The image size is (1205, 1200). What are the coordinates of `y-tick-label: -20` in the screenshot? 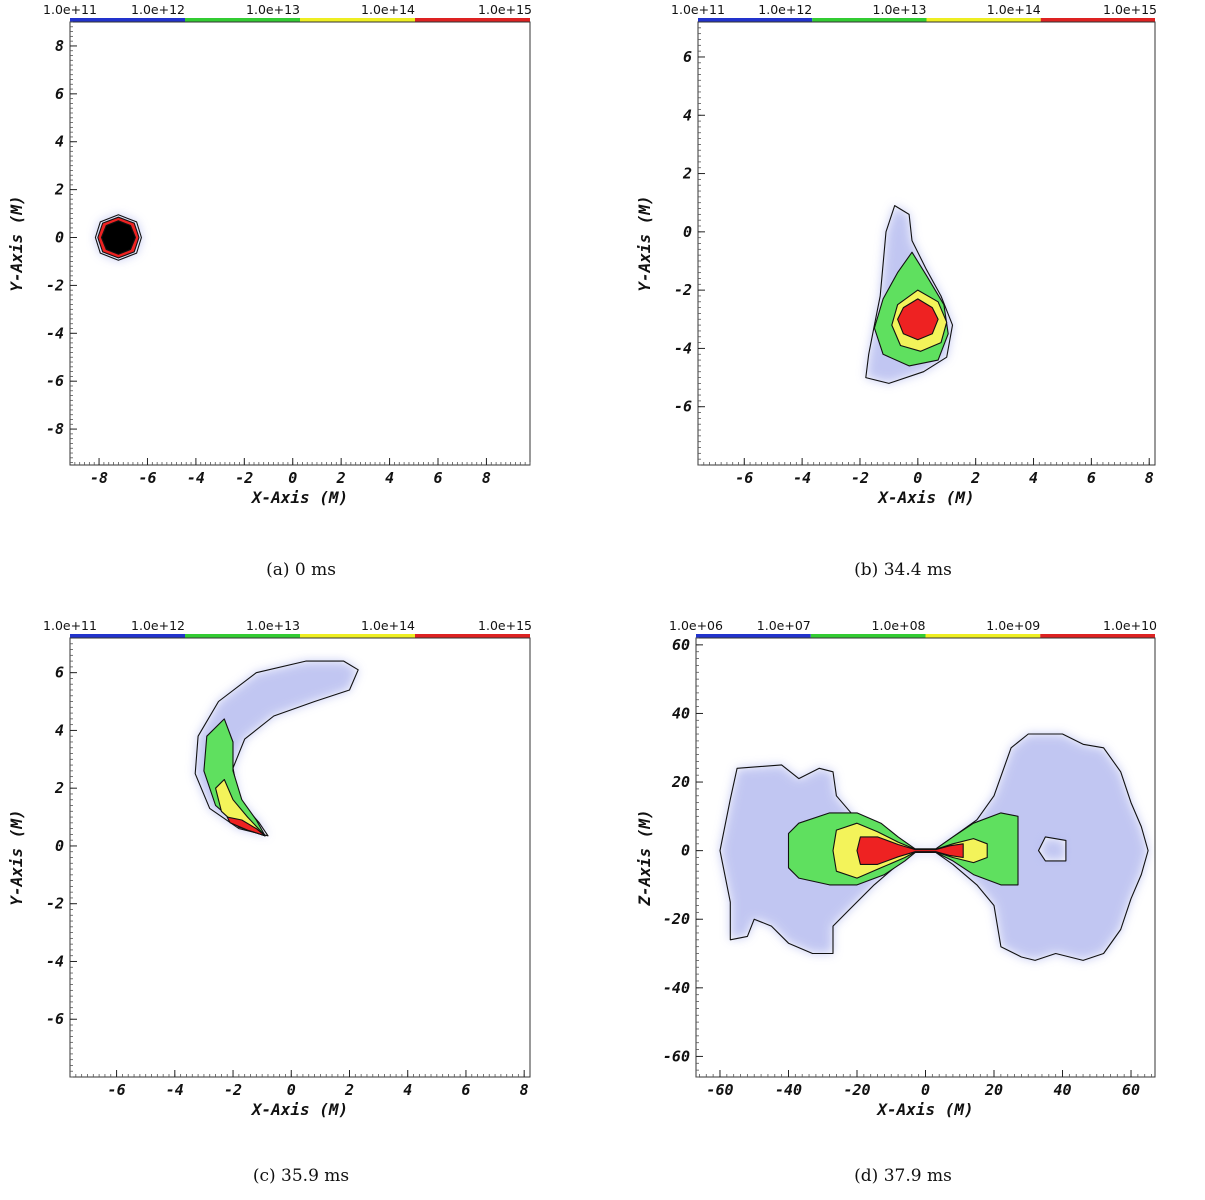 It's located at (676, 919).